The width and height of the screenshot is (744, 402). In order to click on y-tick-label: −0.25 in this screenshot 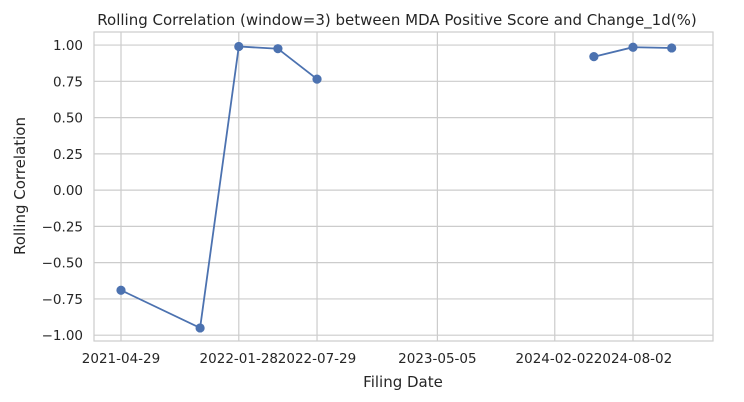, I will do `click(62, 227)`.